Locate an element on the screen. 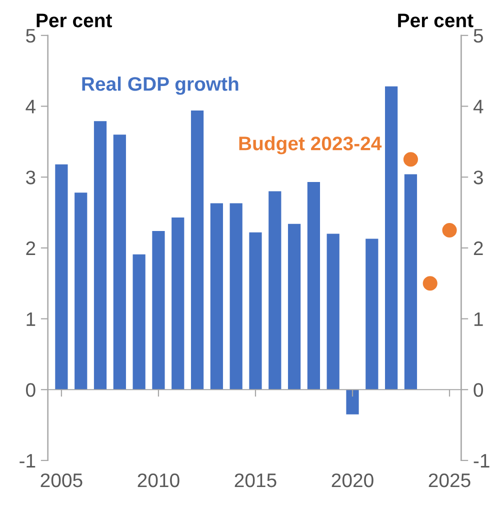  y-tick-label: 4 is located at coordinates (31, 107).